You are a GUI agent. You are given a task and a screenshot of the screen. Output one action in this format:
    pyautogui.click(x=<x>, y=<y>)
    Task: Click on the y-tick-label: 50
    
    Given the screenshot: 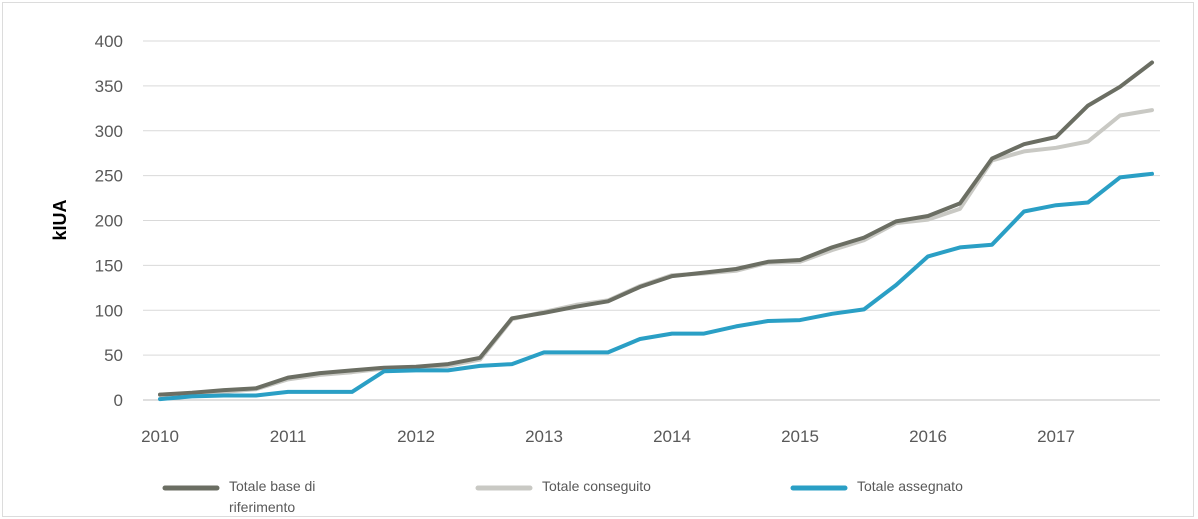 What is the action you would take?
    pyautogui.click(x=113, y=355)
    